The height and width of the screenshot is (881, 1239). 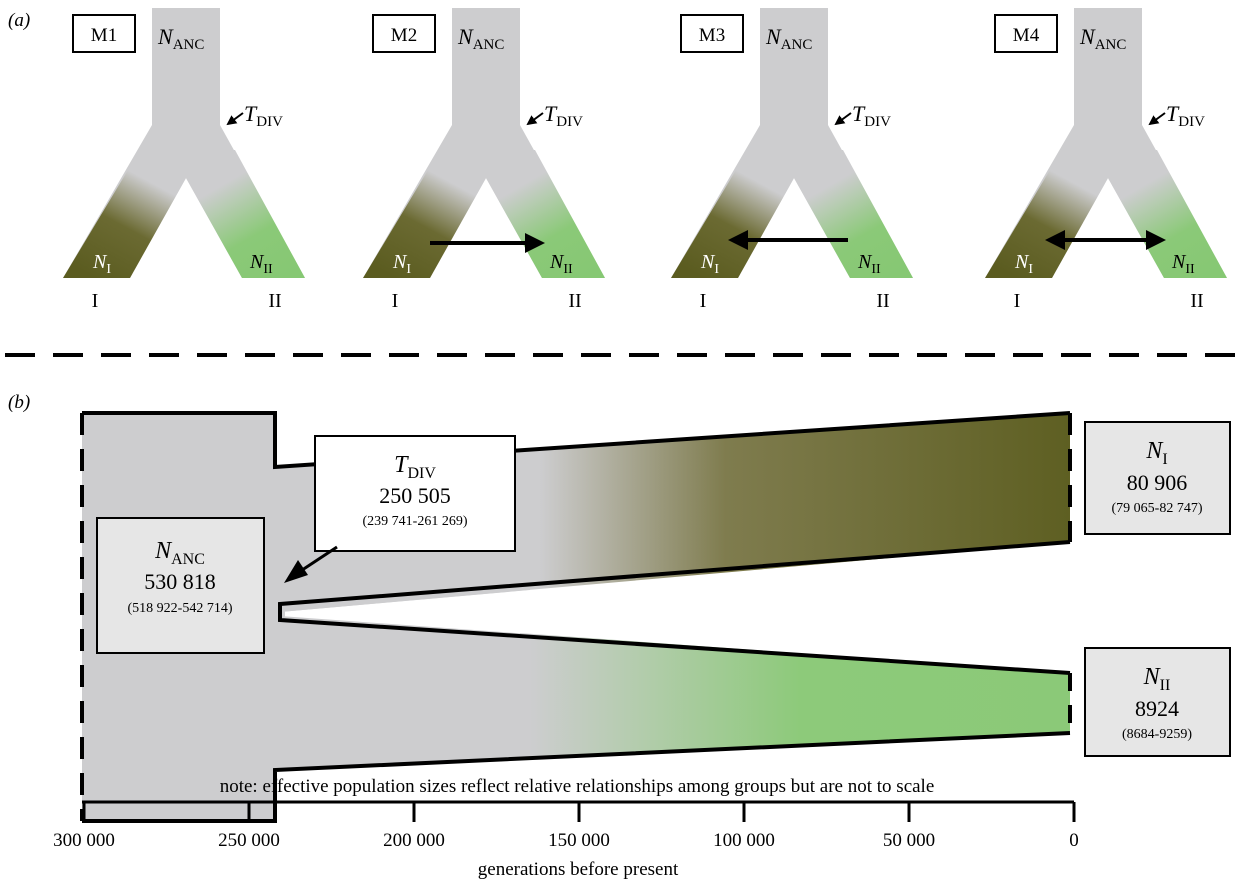 I want to click on n-i-ci: (79 065-82 747), so click(x=1157, y=508).